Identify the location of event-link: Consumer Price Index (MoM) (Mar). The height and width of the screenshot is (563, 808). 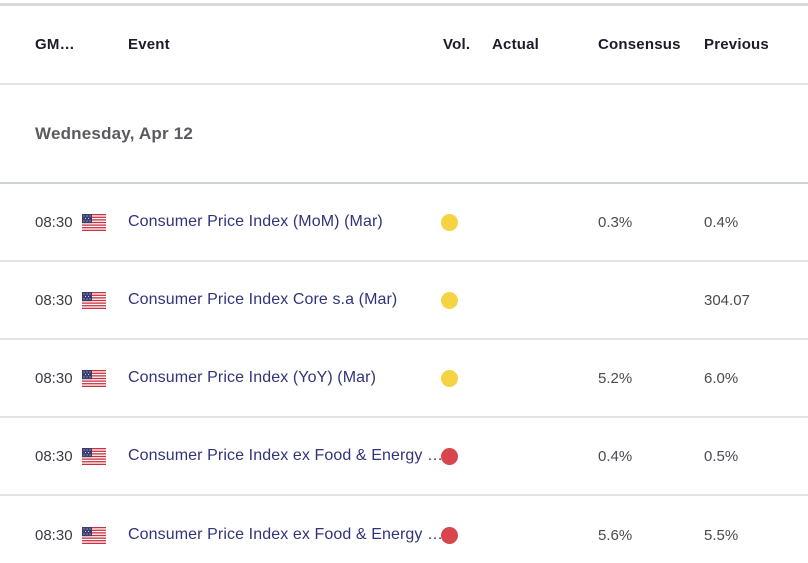
(255, 221).